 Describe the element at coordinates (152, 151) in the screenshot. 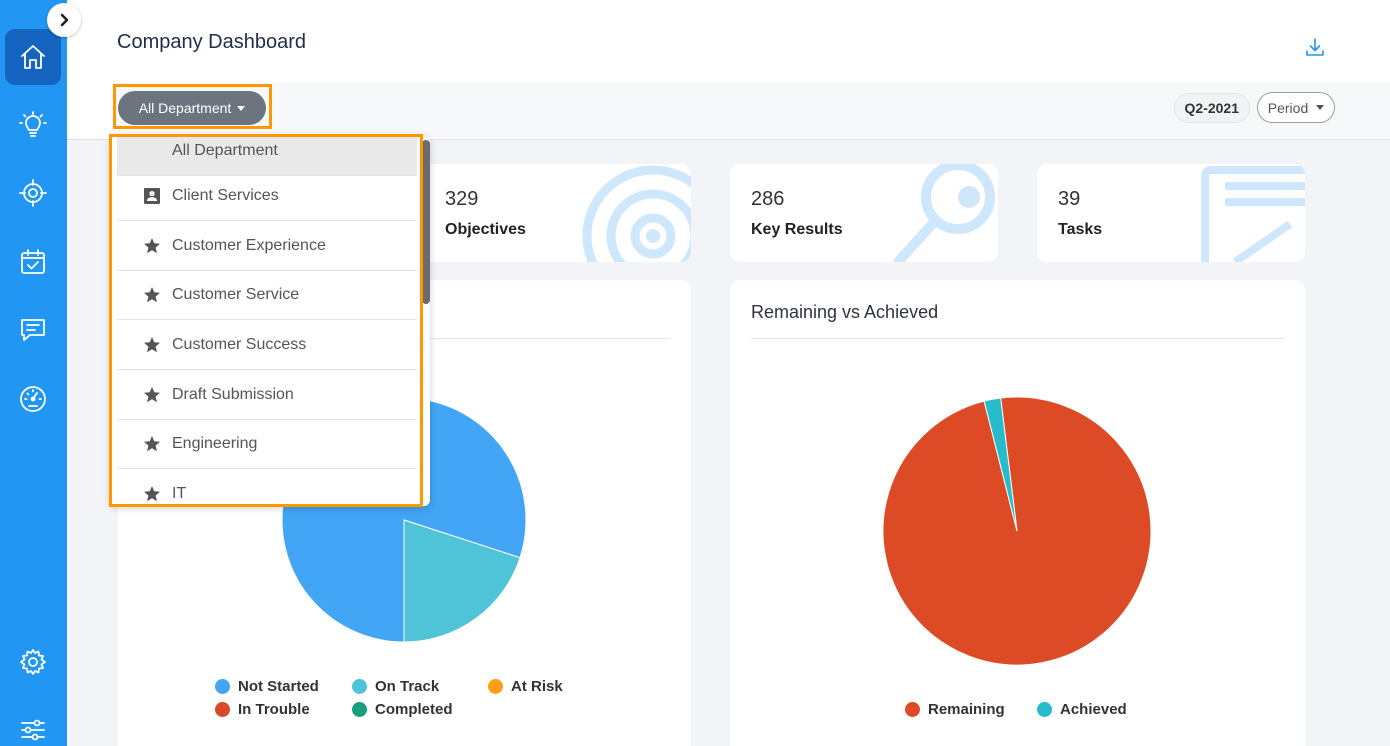

I see `empty-icon-slot` at that location.